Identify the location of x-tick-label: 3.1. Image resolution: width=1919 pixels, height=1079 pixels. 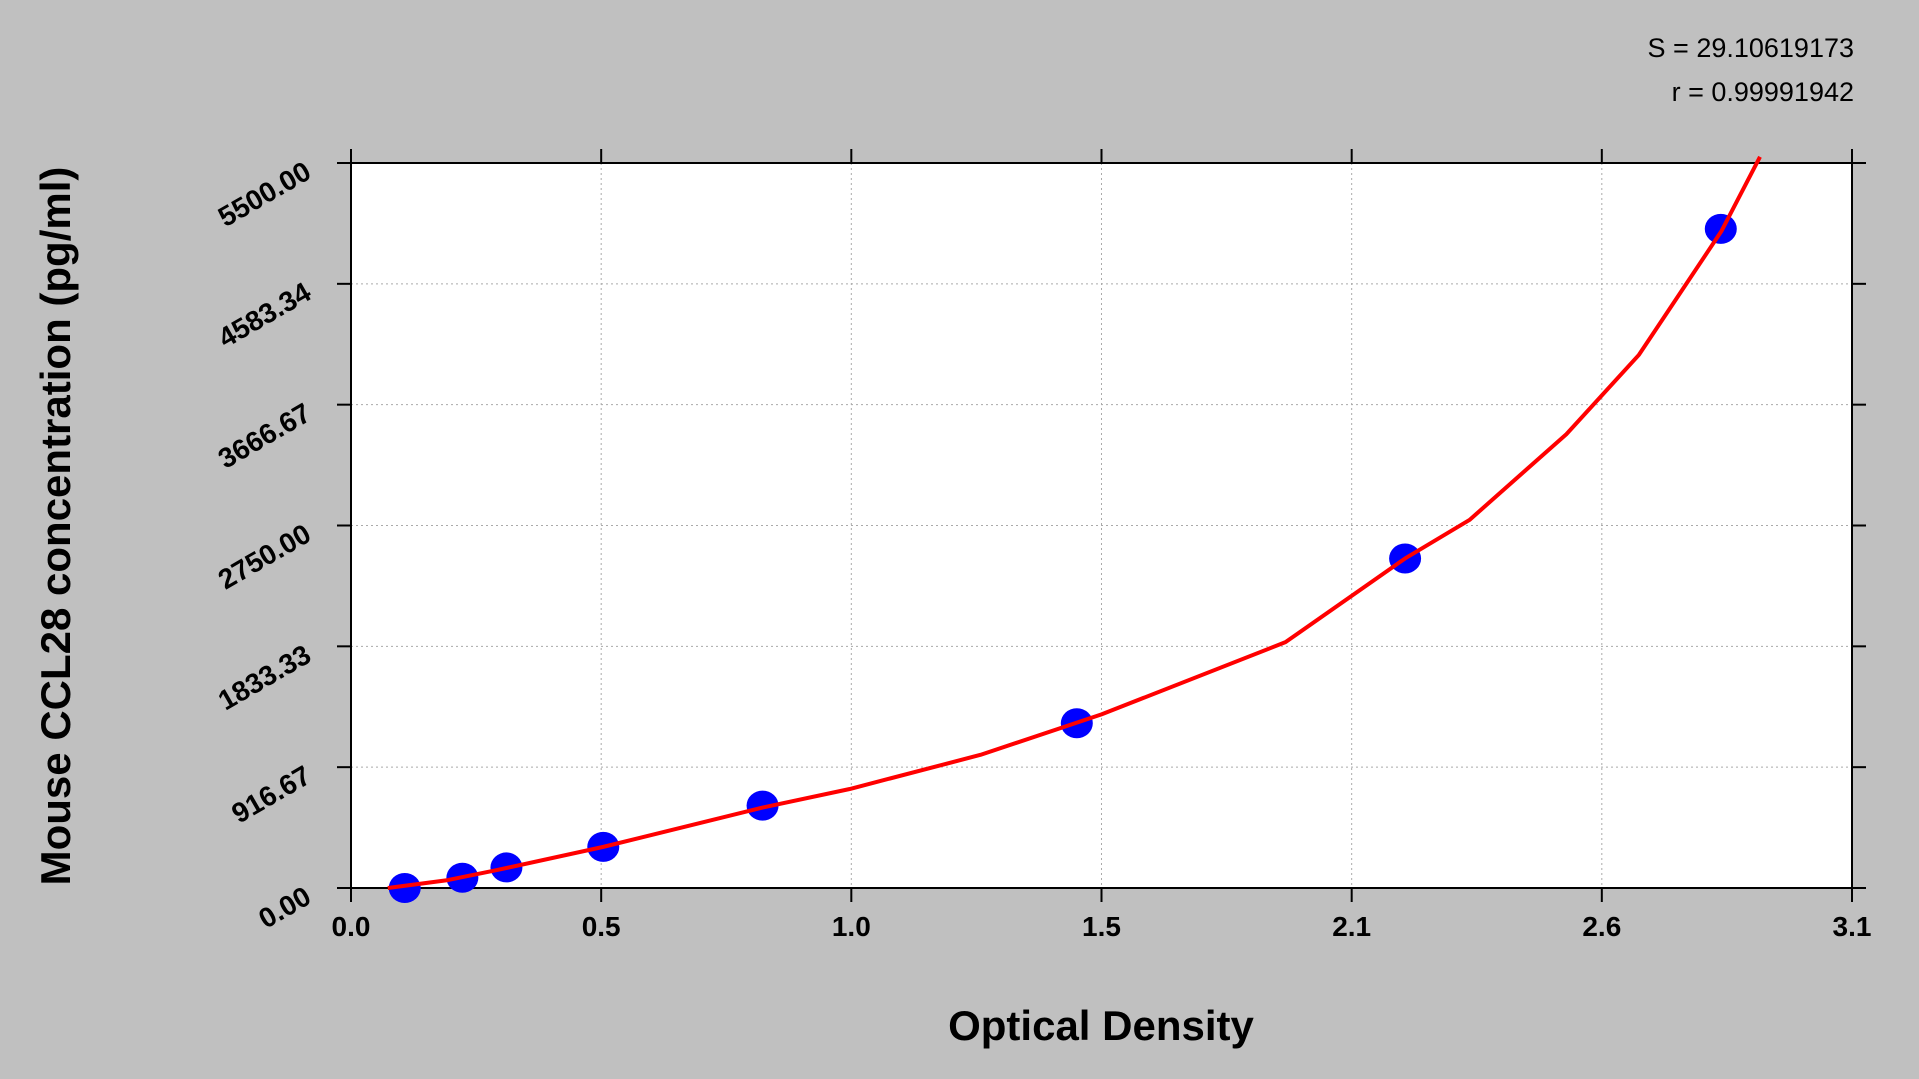
(1852, 926).